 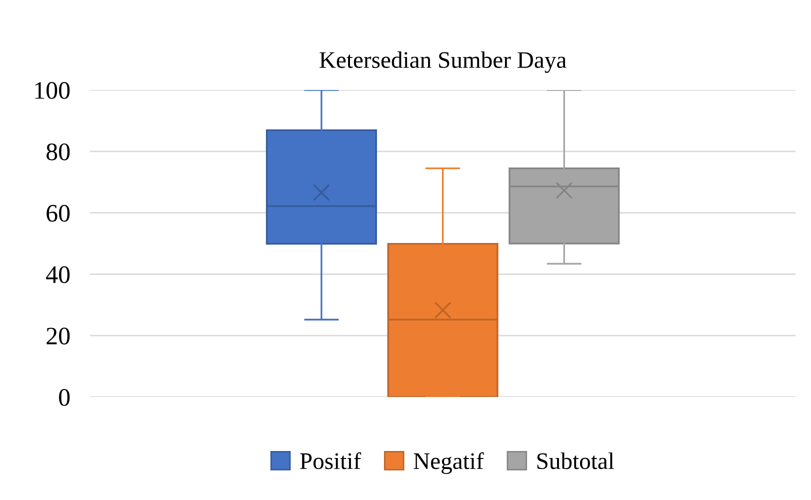 I want to click on y-tick-label: 0, so click(x=64, y=397).